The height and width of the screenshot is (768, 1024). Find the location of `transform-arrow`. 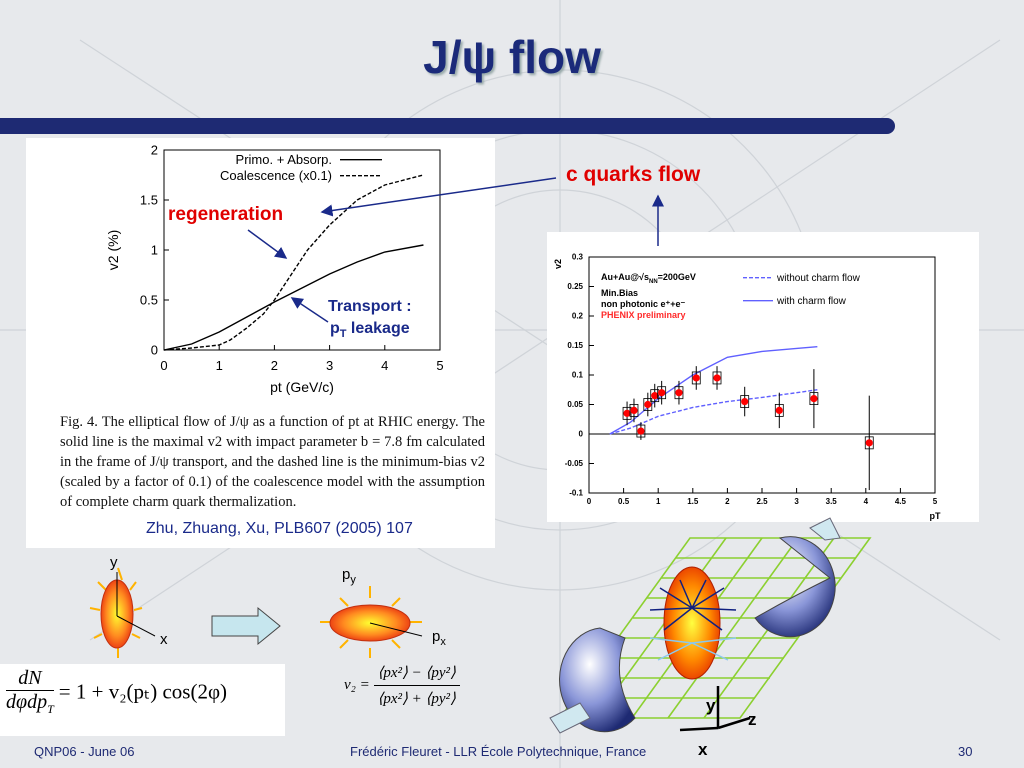

transform-arrow is located at coordinates (246, 626).